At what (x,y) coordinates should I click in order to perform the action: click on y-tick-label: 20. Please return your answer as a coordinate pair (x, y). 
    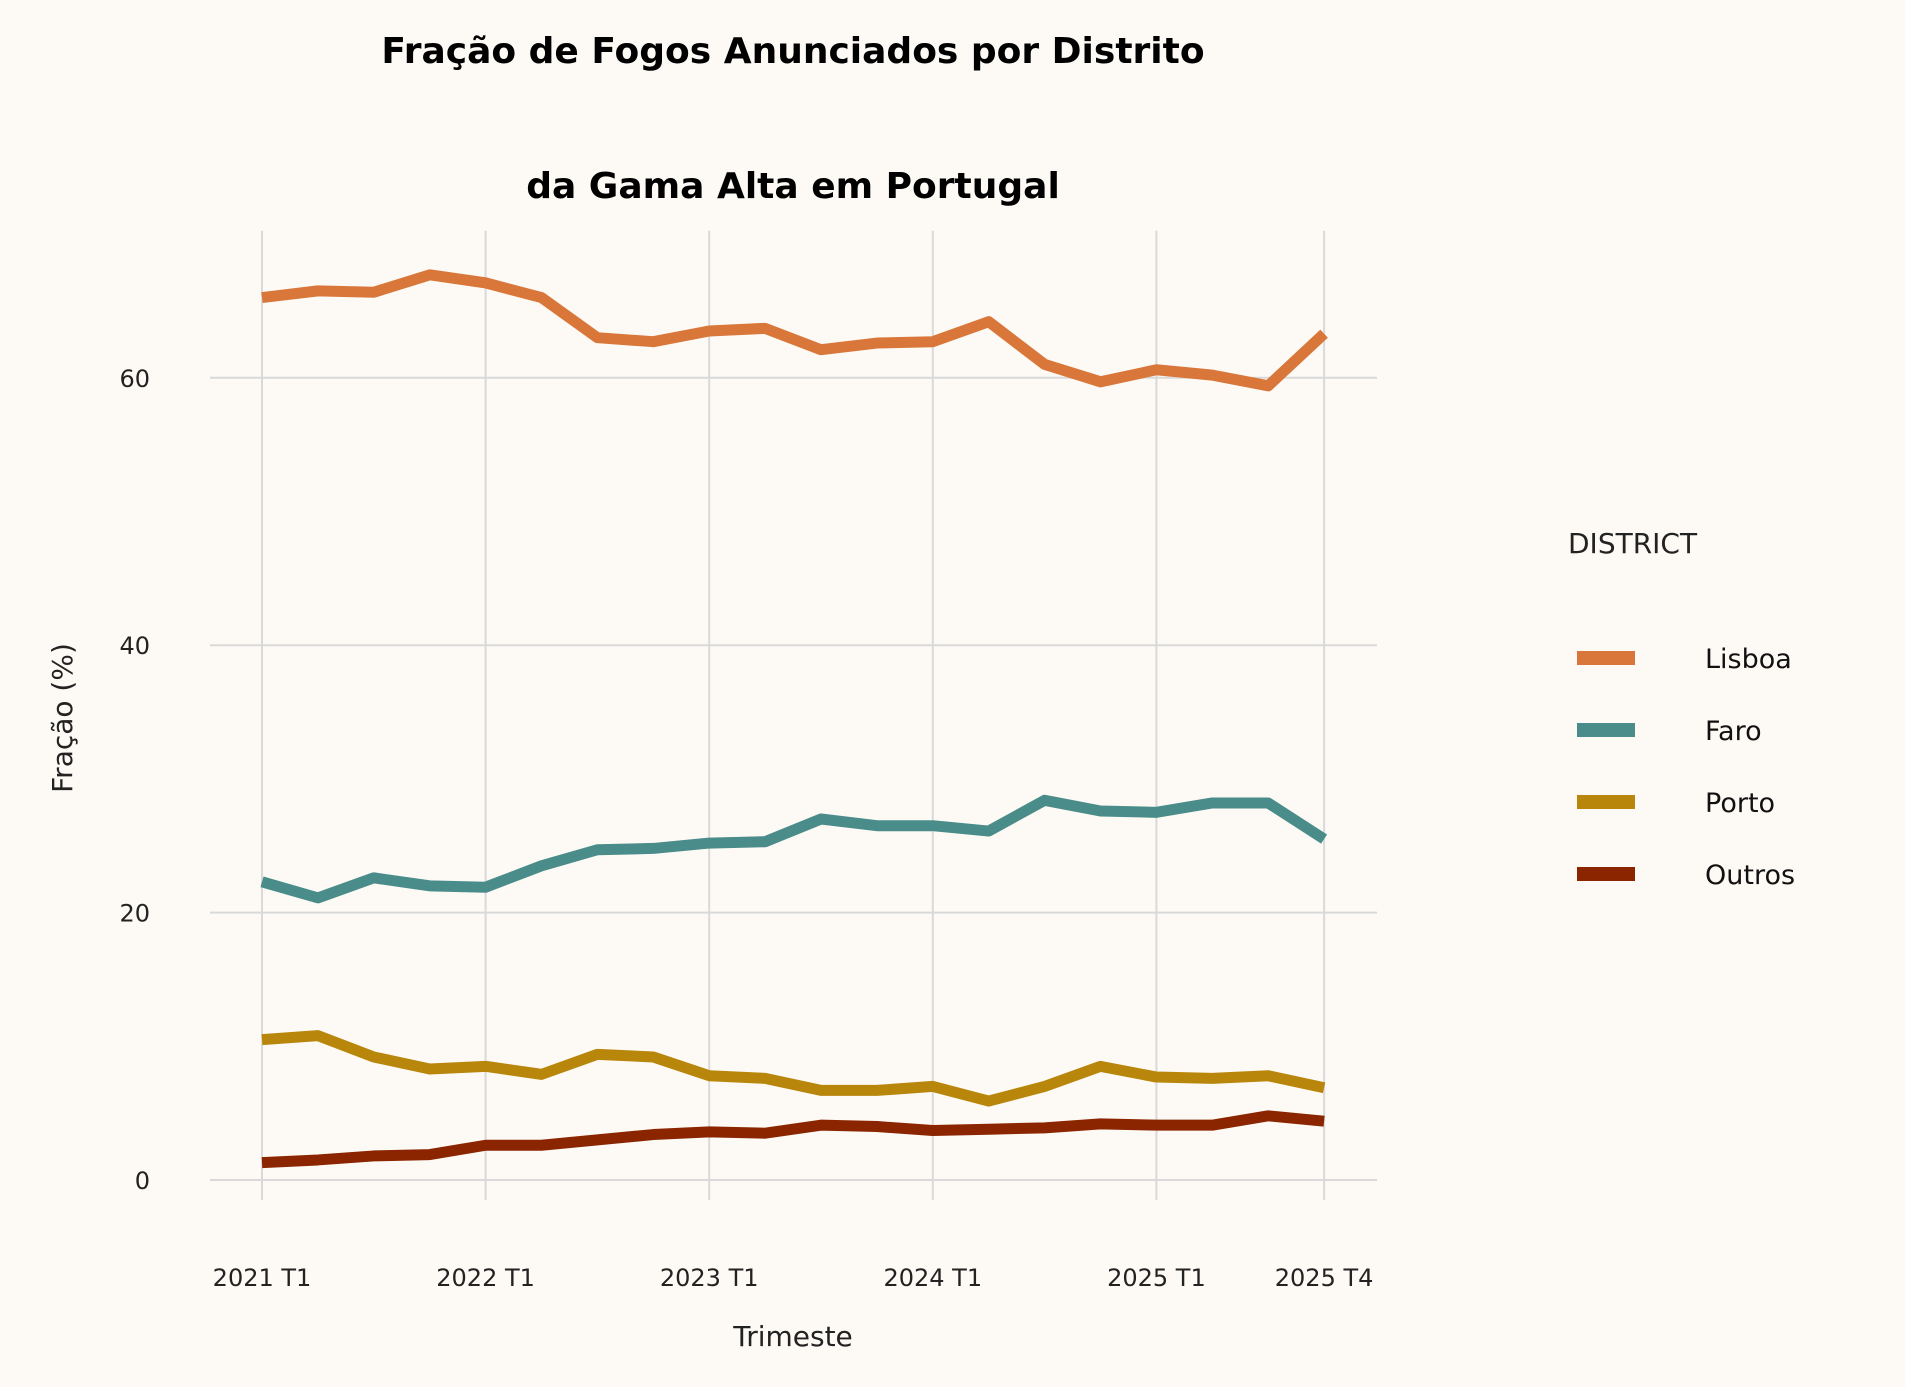
    Looking at the image, I should click on (134, 914).